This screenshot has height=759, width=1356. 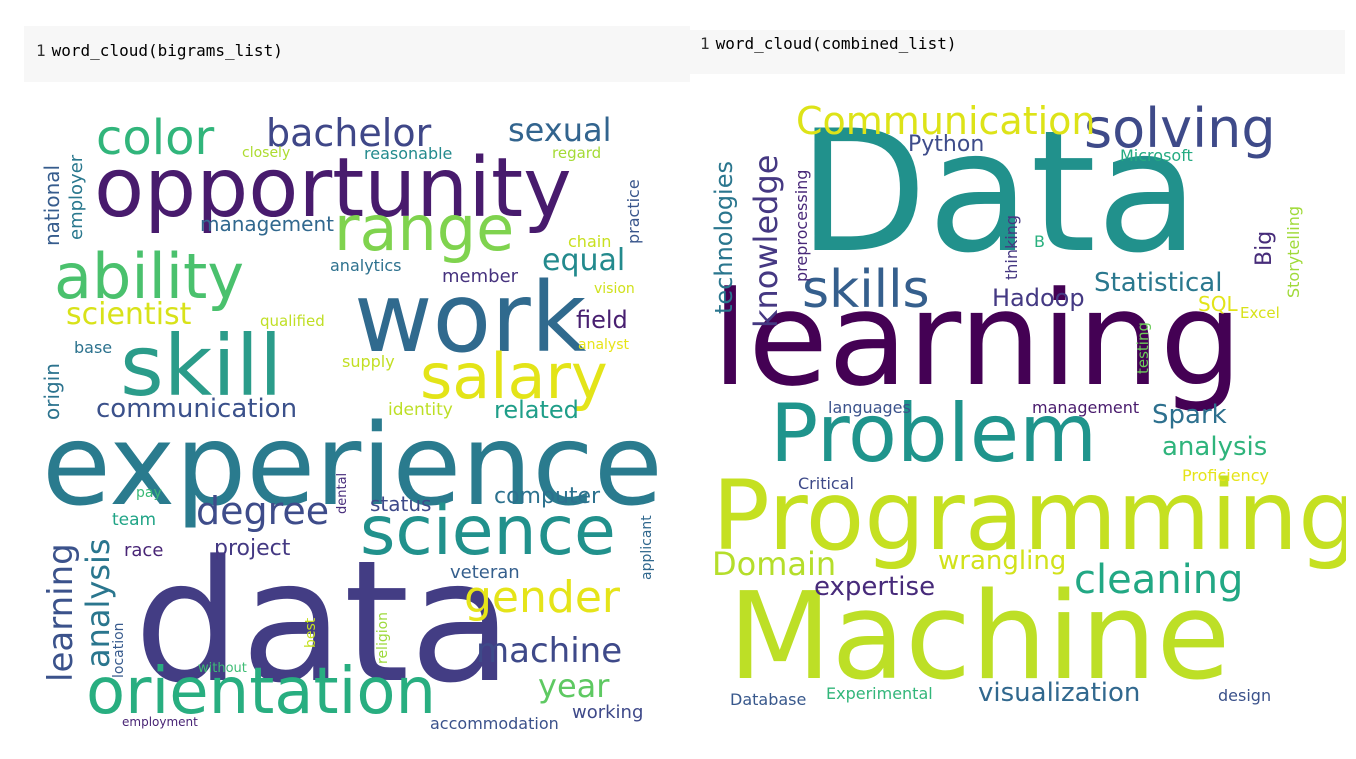 I want to click on word: supply, so click(x=368, y=361).